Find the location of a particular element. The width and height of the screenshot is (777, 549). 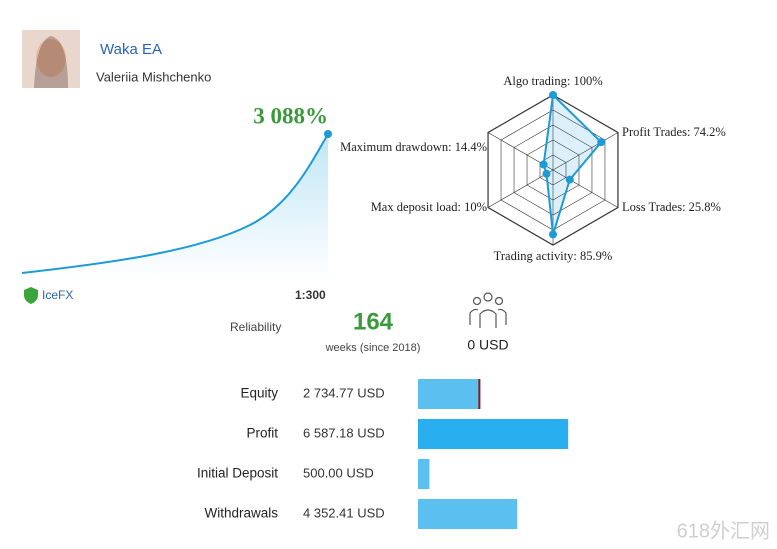

verified-icon is located at coordinates (31, 295).